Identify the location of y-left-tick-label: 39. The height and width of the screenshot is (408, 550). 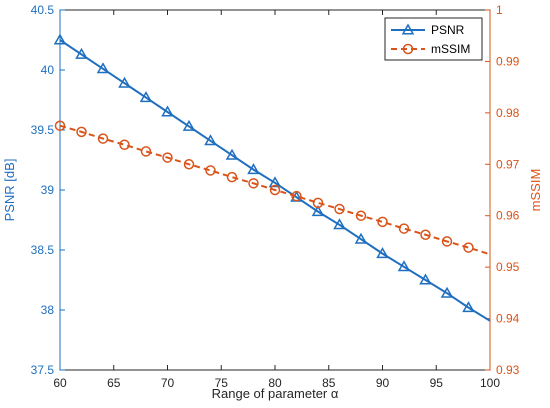
(48, 190).